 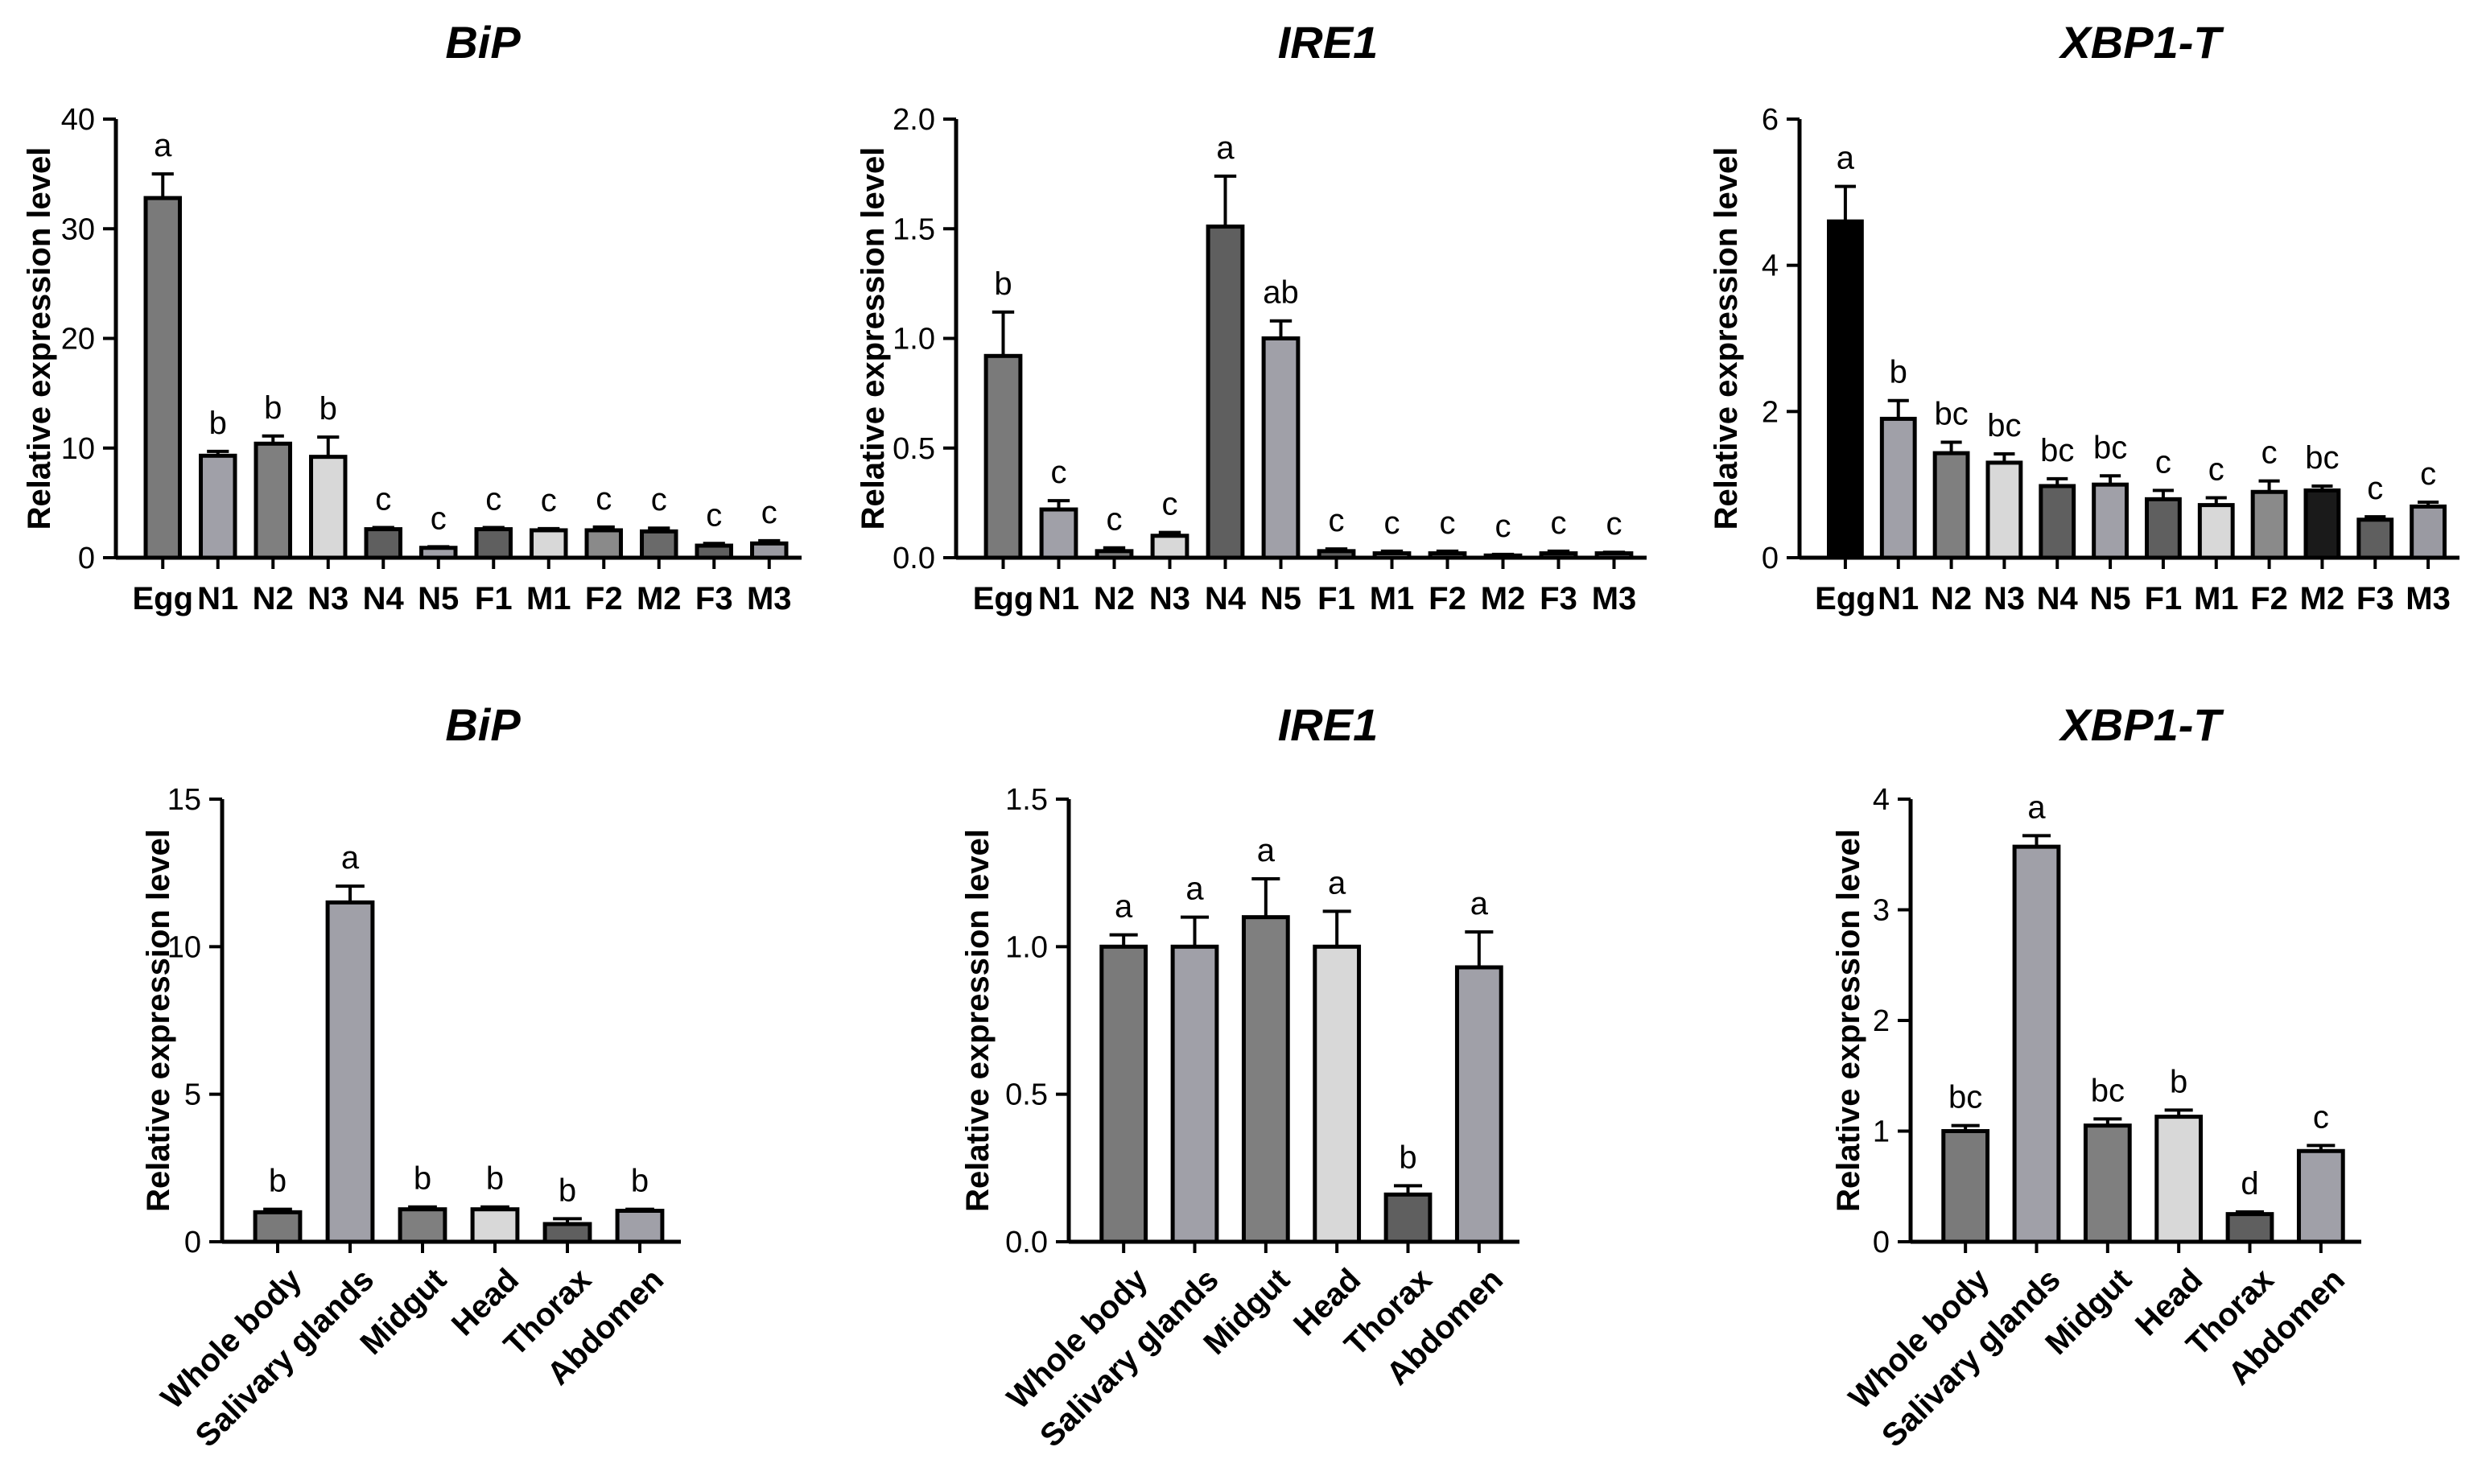 I want to click on y-tick-label: 10, so click(x=184, y=947).